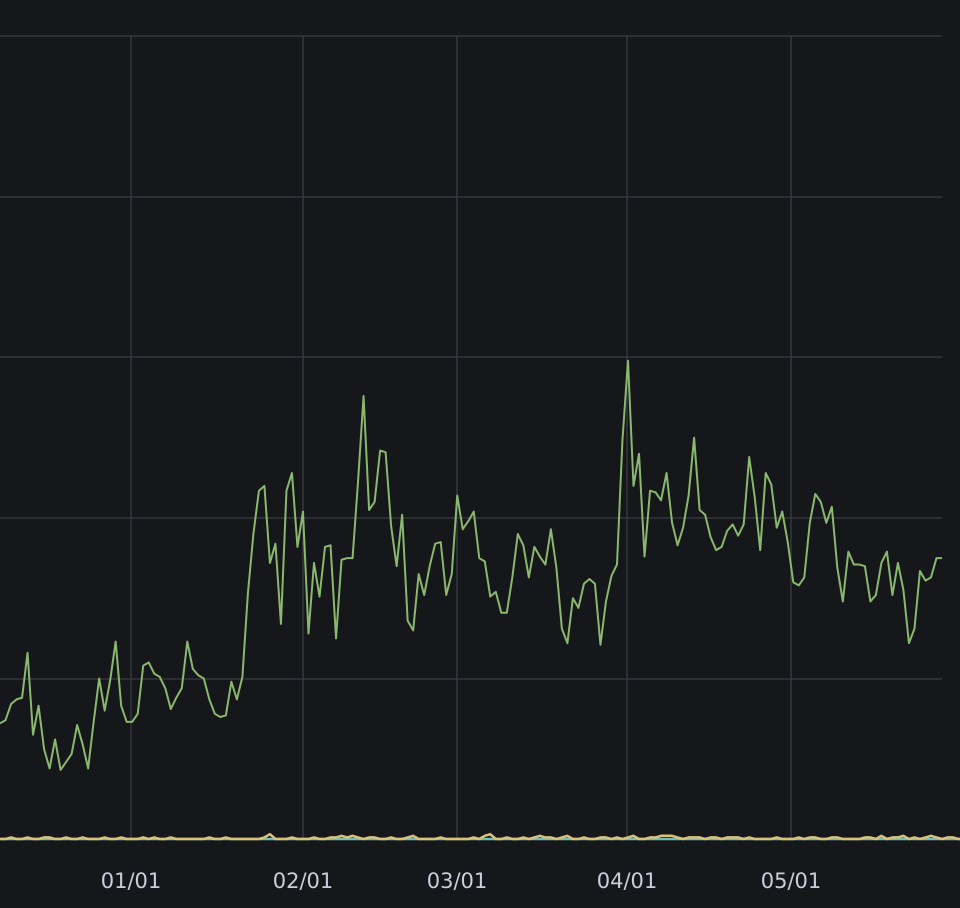 This screenshot has width=960, height=908. Describe the element at coordinates (131, 881) in the screenshot. I see `x-tick-label: 01/01` at that location.